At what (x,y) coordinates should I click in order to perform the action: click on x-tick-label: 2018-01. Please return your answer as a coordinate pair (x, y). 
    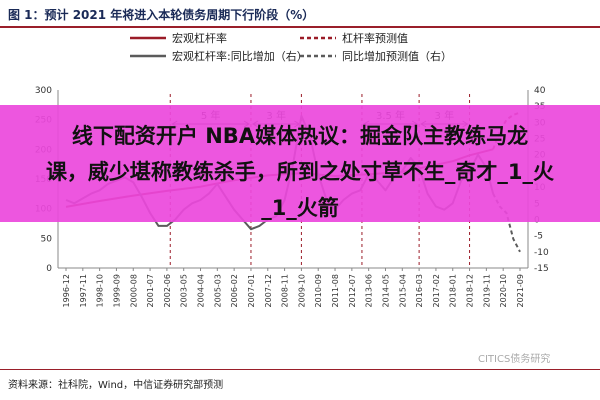
    Looking at the image, I should click on (453, 290).